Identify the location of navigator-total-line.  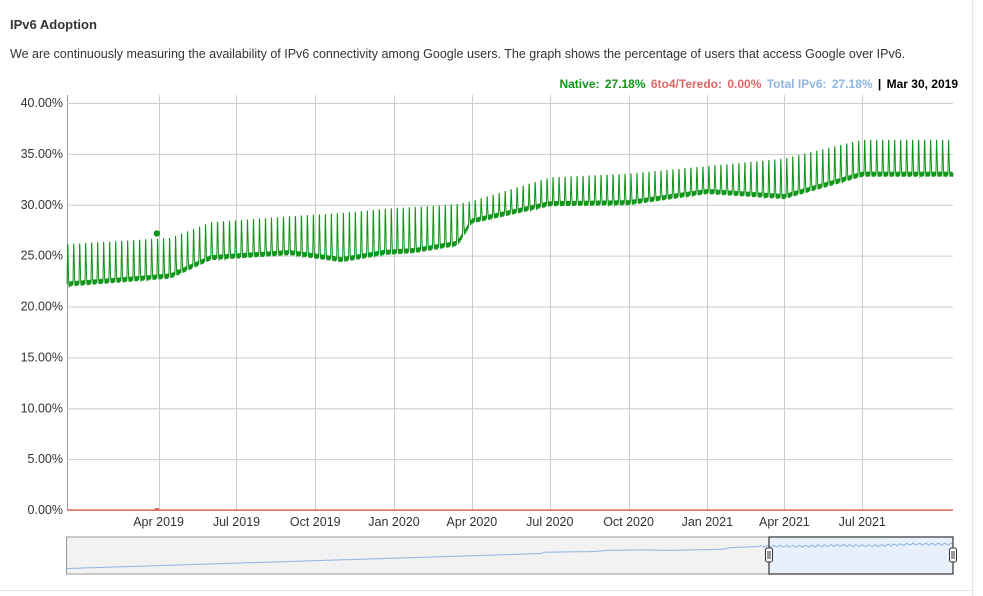
(510, 555).